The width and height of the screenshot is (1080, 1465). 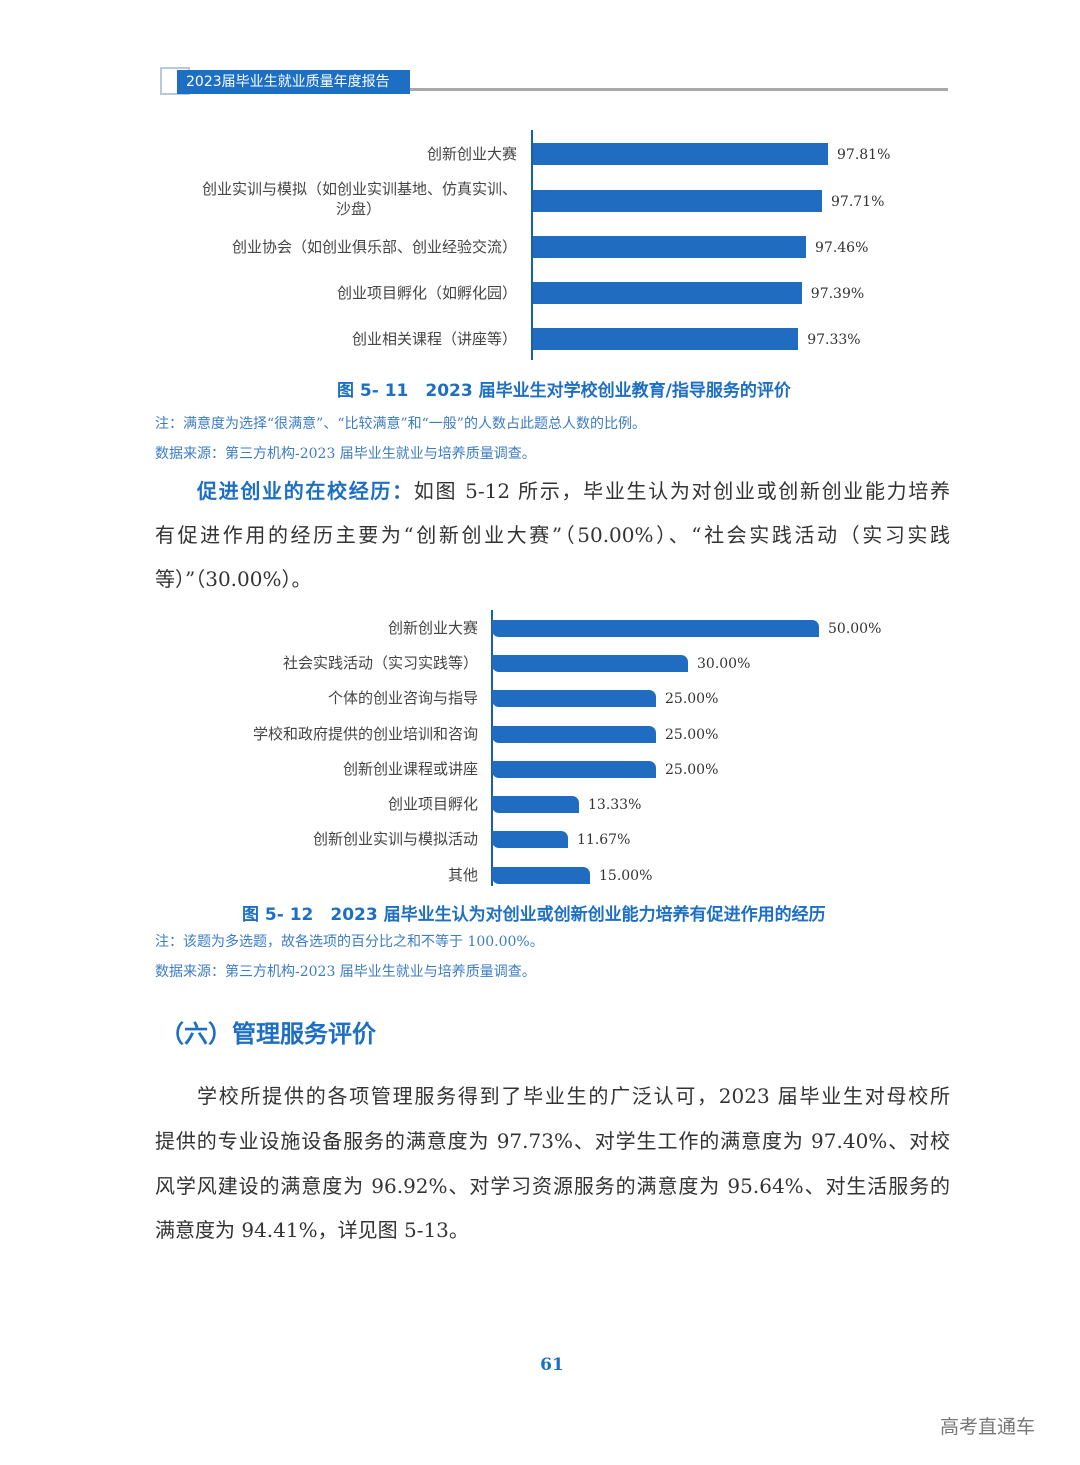 I want to click on paragraph1-text: 如图 5-12 所示，毕业生认为对创业或创新创业能力培养, so click(x=682, y=491).